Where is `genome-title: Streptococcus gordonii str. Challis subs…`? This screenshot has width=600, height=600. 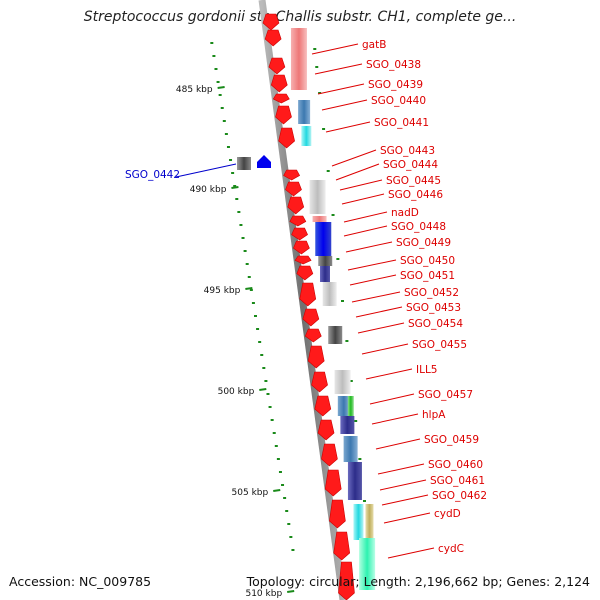
genome-title: Streptococcus gordonii str. Challis subs… is located at coordinates (300, 17).